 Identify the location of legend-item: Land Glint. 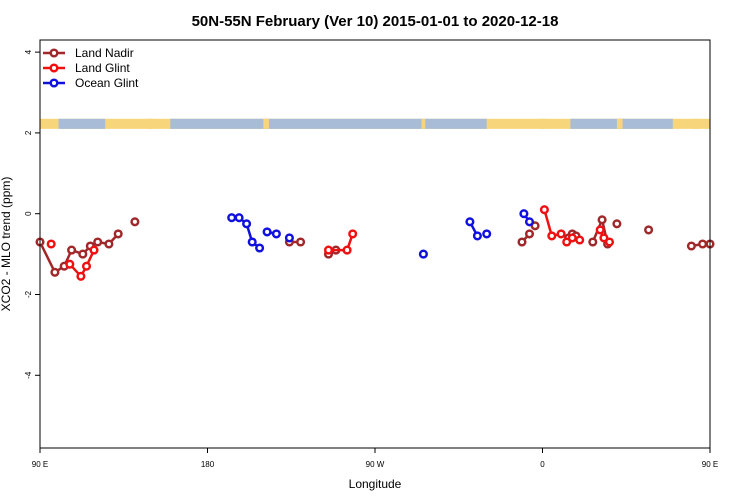
(86, 68).